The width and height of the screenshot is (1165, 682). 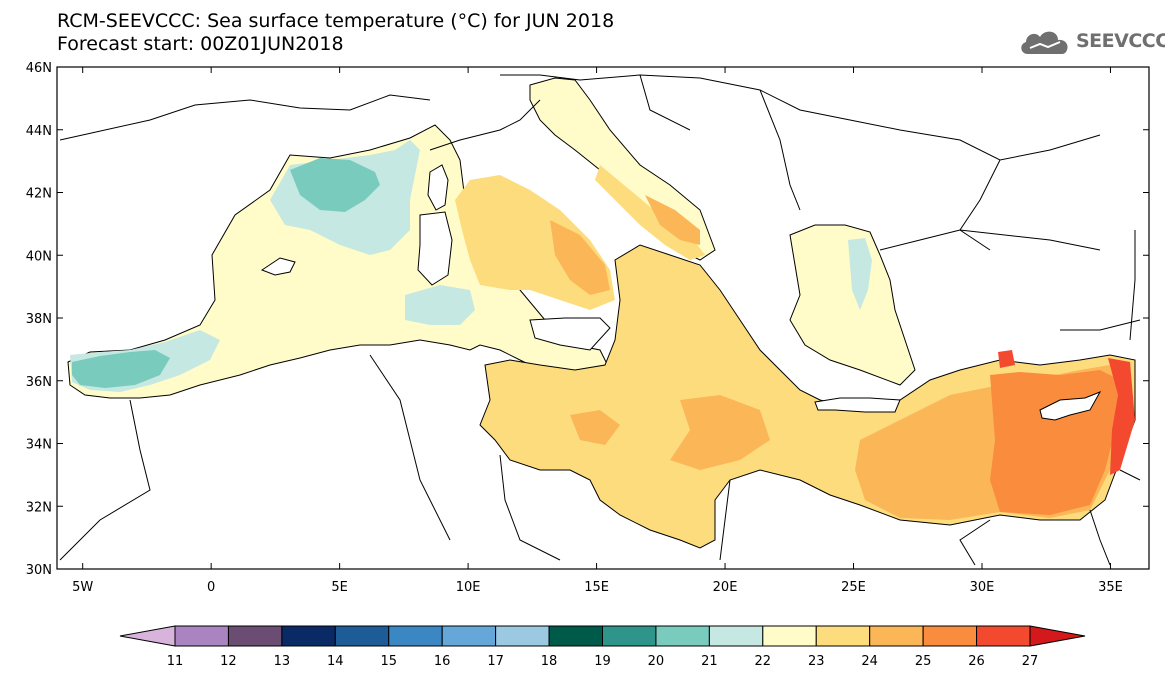 What do you see at coordinates (335, 185) in the screenshot?
I see `sea-gulf-of-lion` at bounding box center [335, 185].